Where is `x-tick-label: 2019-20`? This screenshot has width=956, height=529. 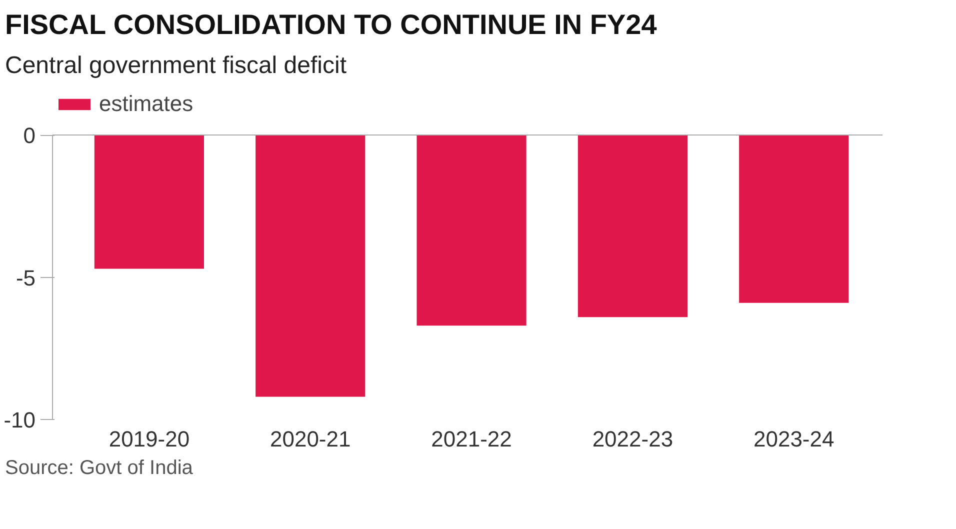 x-tick-label: 2019-20 is located at coordinates (149, 439).